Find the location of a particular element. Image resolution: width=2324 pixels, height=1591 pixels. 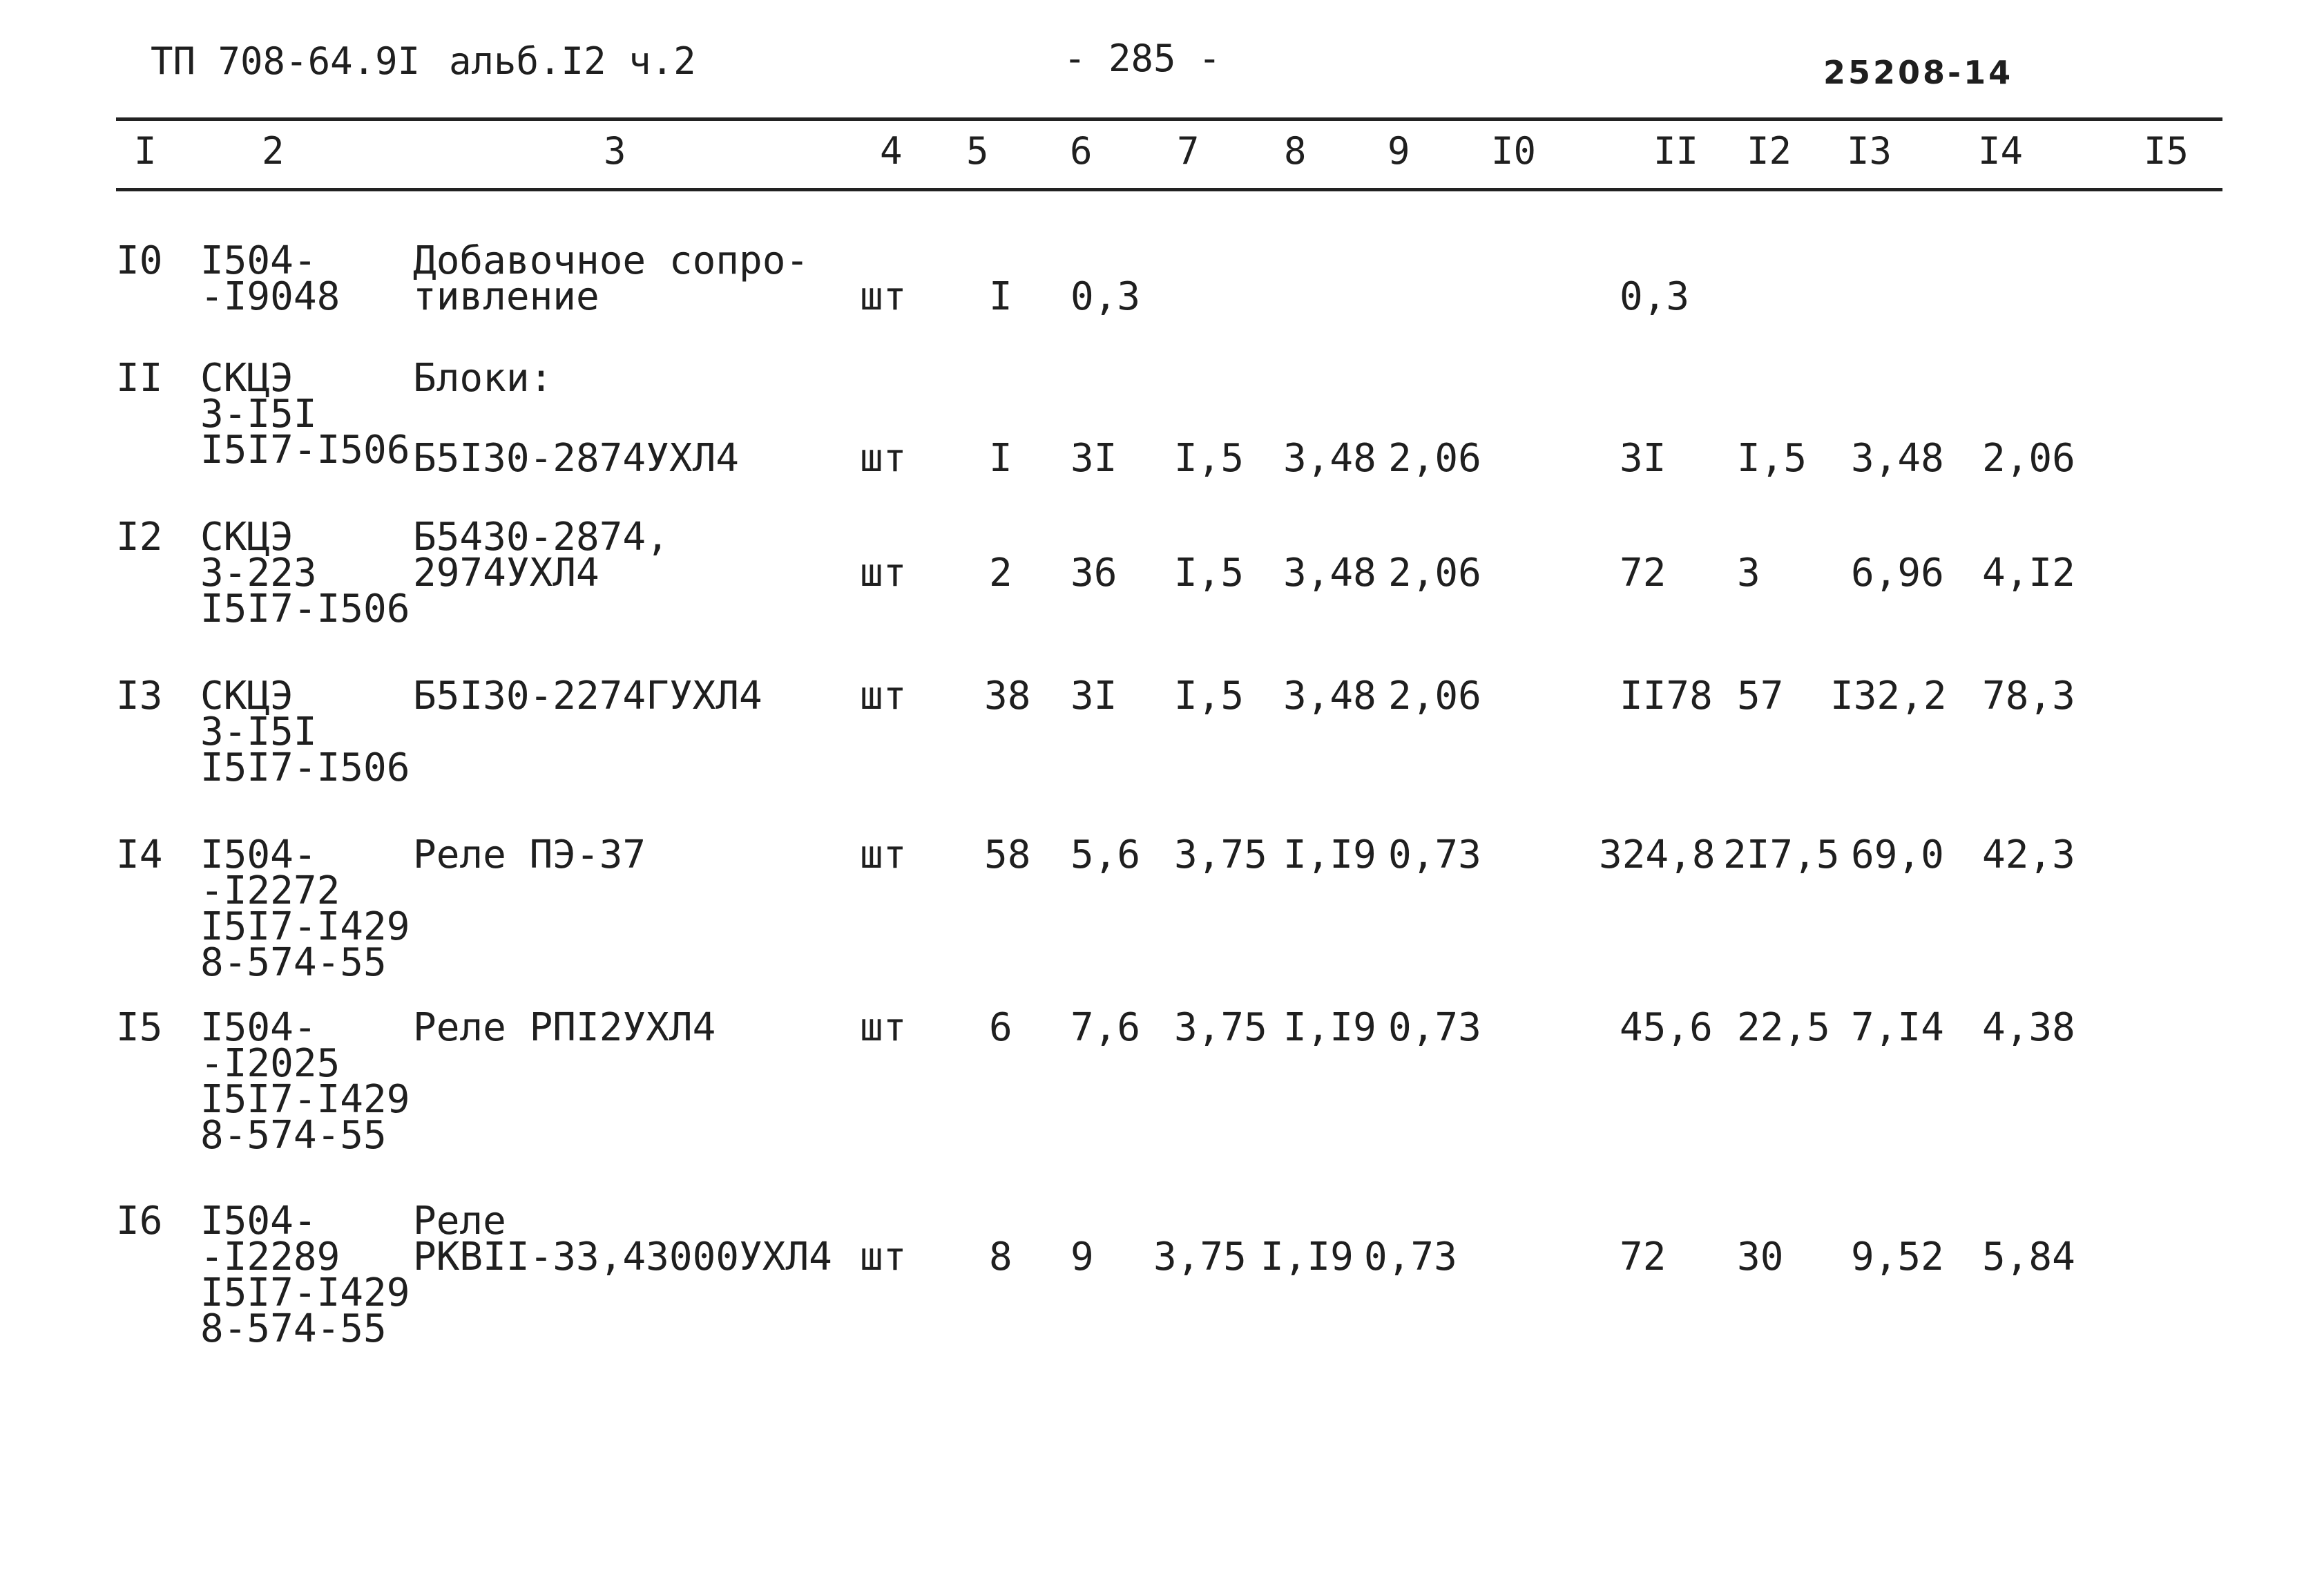

row-number: I4 is located at coordinates (139, 855).